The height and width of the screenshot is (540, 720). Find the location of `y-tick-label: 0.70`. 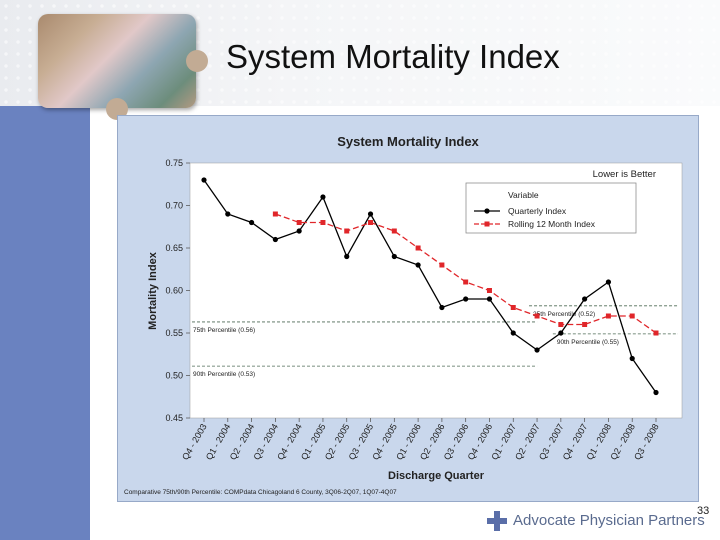

y-tick-label: 0.70 is located at coordinates (174, 206).